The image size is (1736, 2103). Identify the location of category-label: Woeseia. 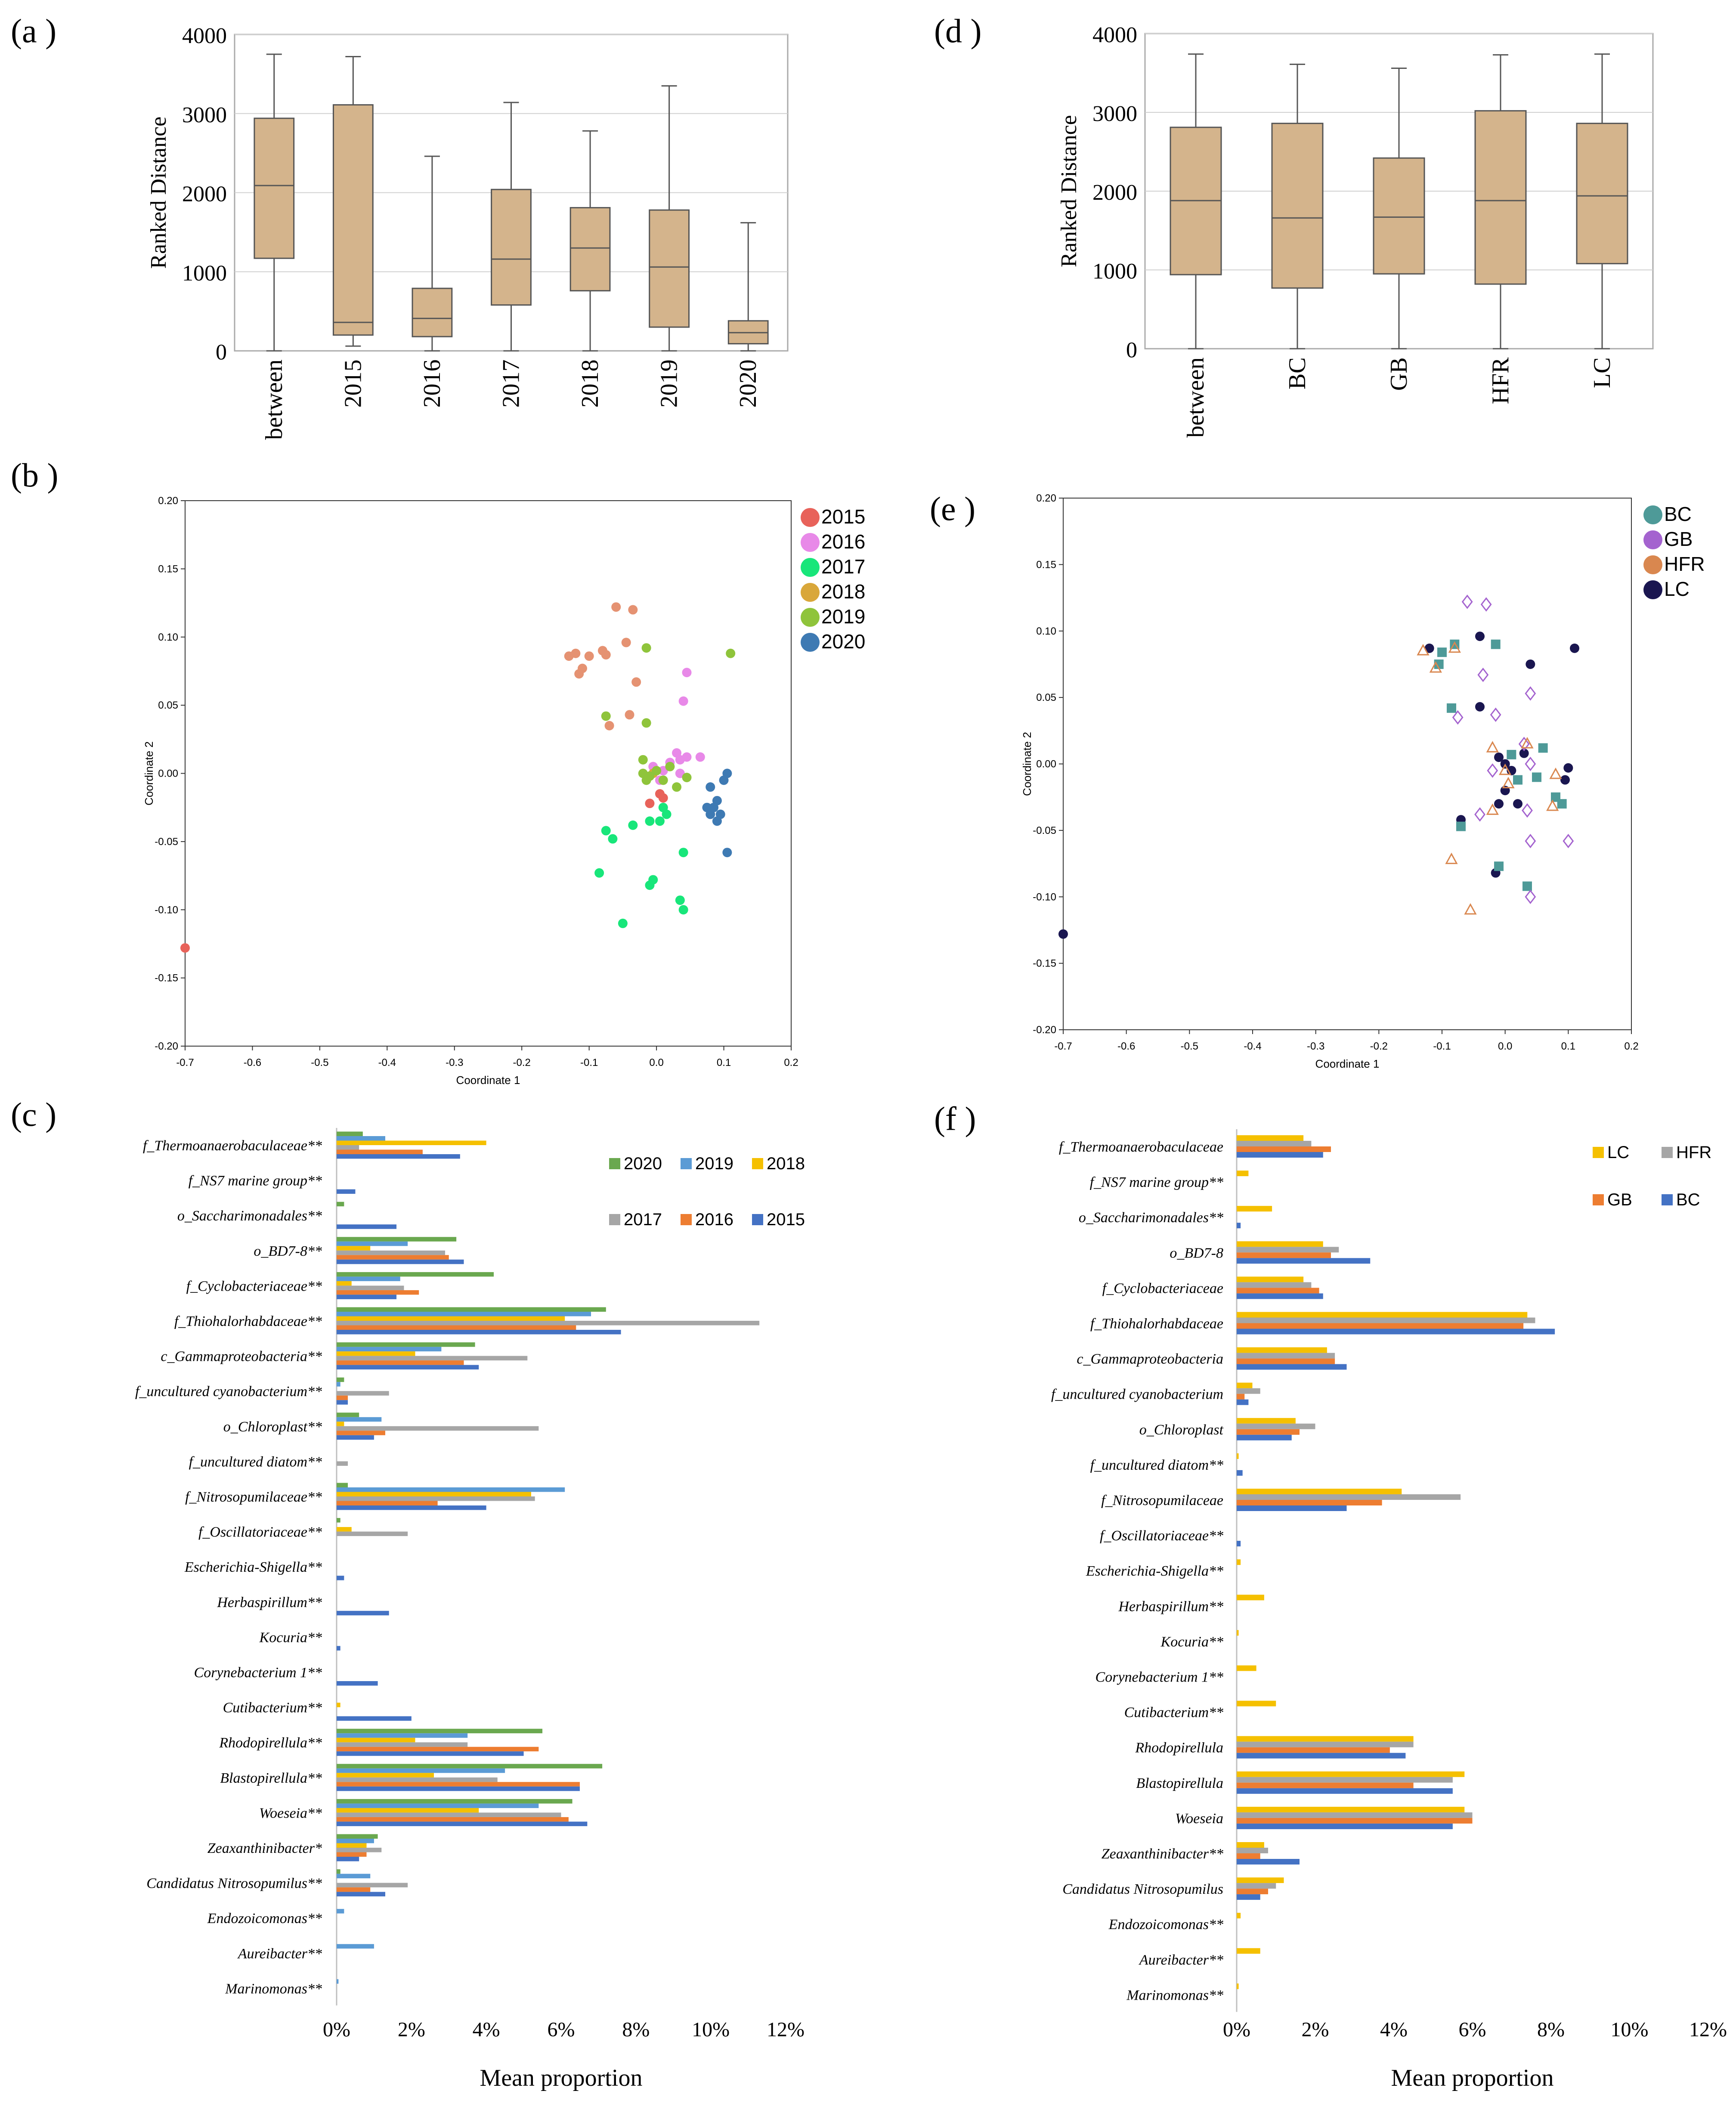
(1199, 1819).